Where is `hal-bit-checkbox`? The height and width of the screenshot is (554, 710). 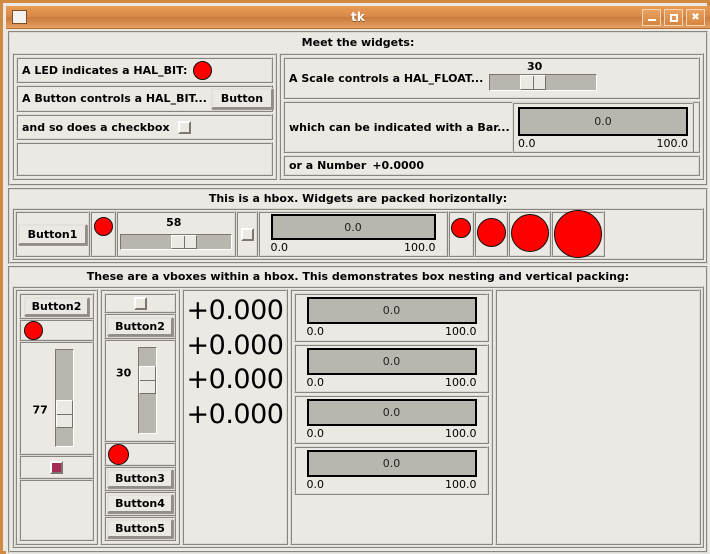
hal-bit-checkbox is located at coordinates (184, 127).